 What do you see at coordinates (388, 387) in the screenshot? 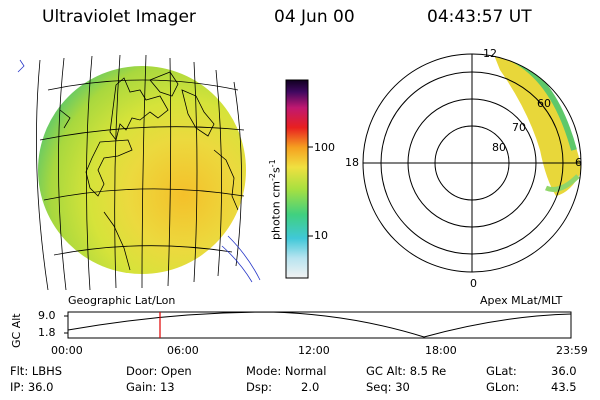
I see `seq-info: Seq: 30` at bounding box center [388, 387].